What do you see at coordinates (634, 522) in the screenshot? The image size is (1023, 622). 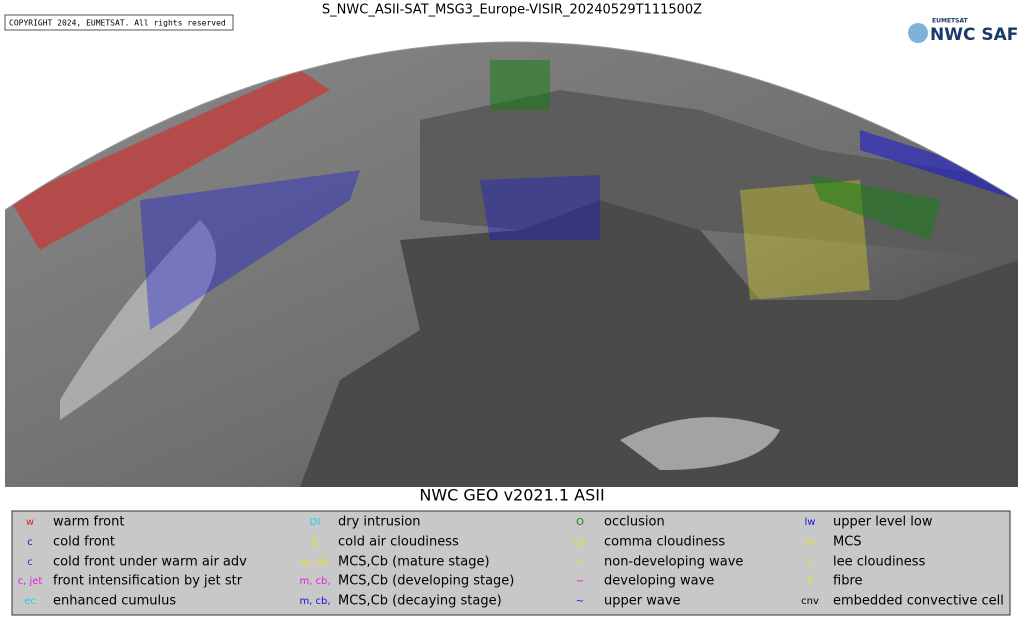 I see `legend-label: occlusion` at bounding box center [634, 522].